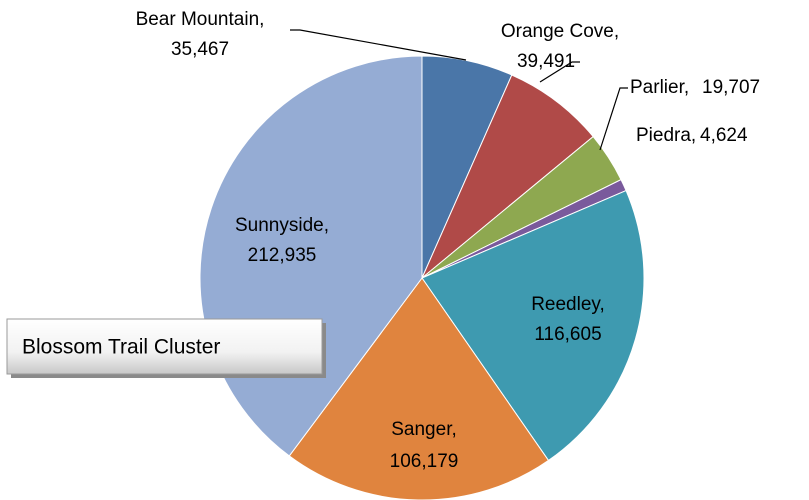 The width and height of the screenshot is (809, 500). I want to click on title-box, so click(164, 346).